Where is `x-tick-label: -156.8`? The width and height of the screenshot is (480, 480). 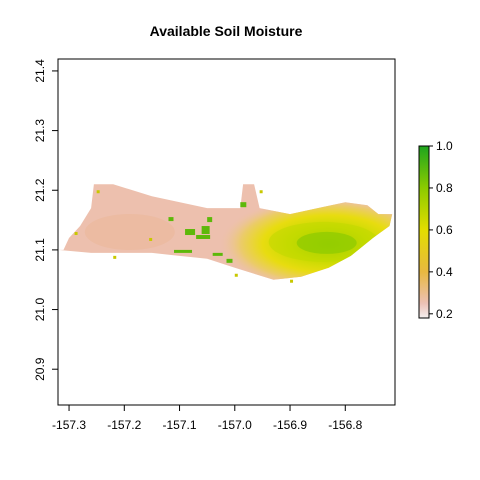 x-tick-label: -156.8 is located at coordinates (345, 425).